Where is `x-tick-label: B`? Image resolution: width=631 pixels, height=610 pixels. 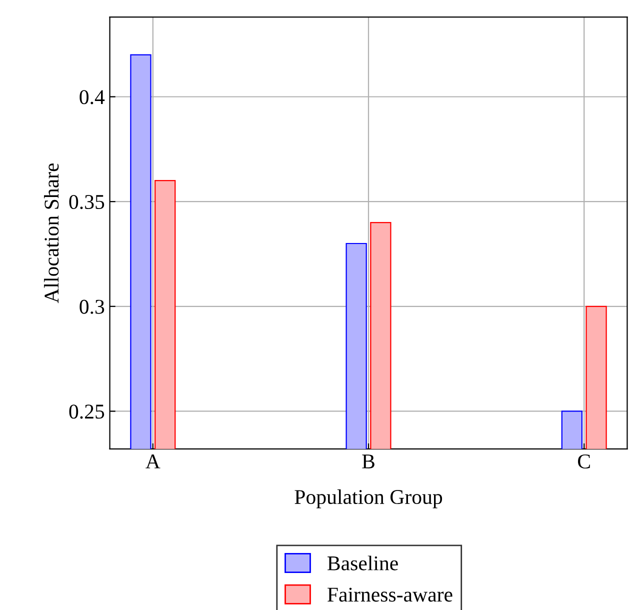 x-tick-label: B is located at coordinates (368, 461).